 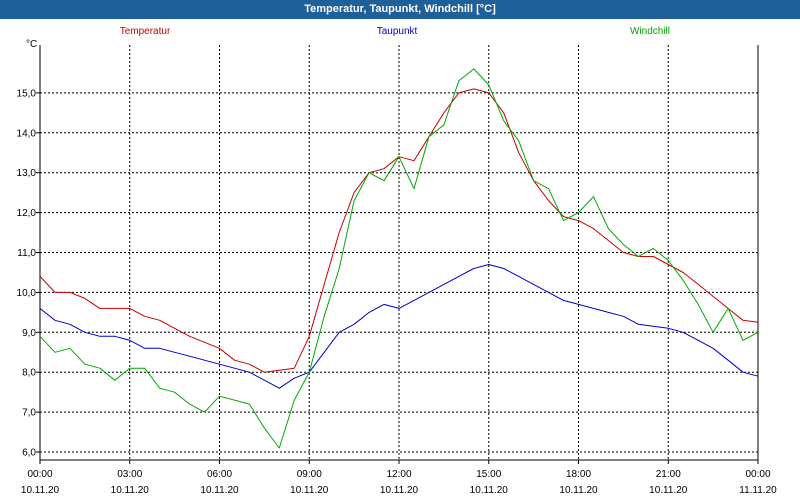 I want to click on y-tick-label: 14,0, so click(x=27, y=133).